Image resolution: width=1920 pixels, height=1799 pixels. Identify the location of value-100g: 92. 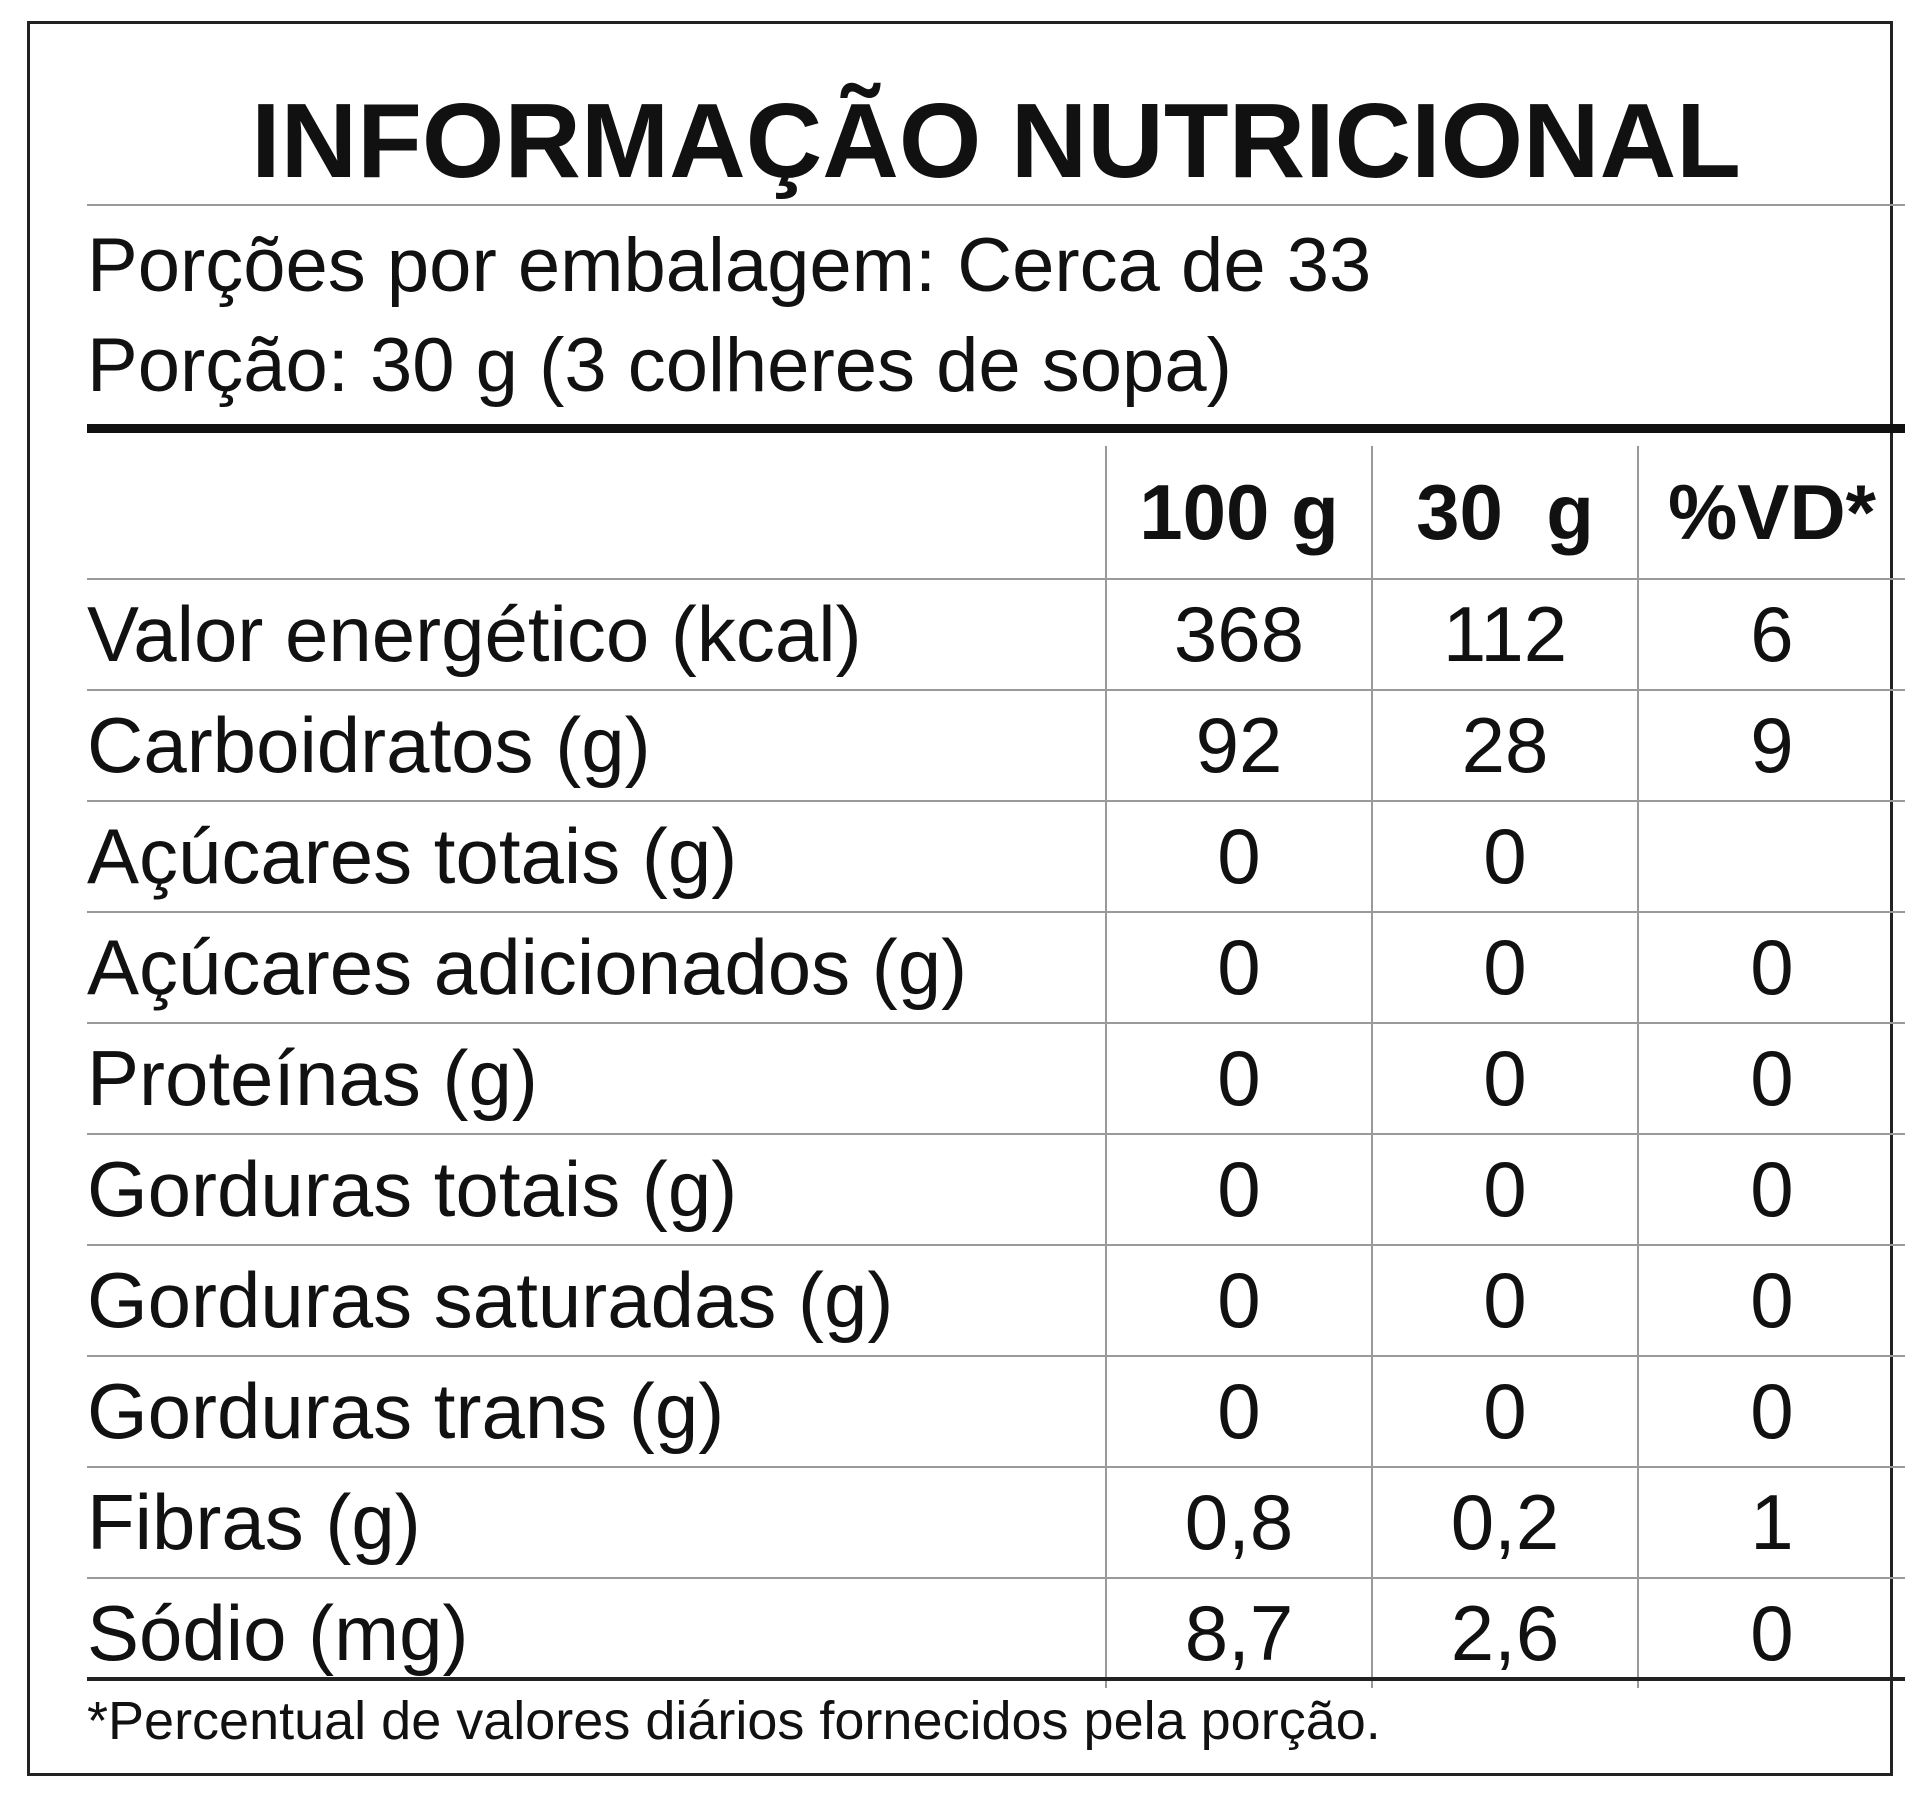
(1238, 746).